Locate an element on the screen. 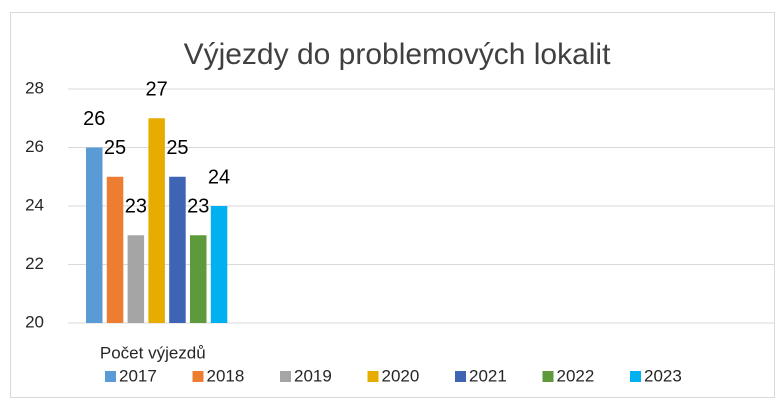 The width and height of the screenshot is (779, 406). legend-label: 2021 is located at coordinates (488, 375).